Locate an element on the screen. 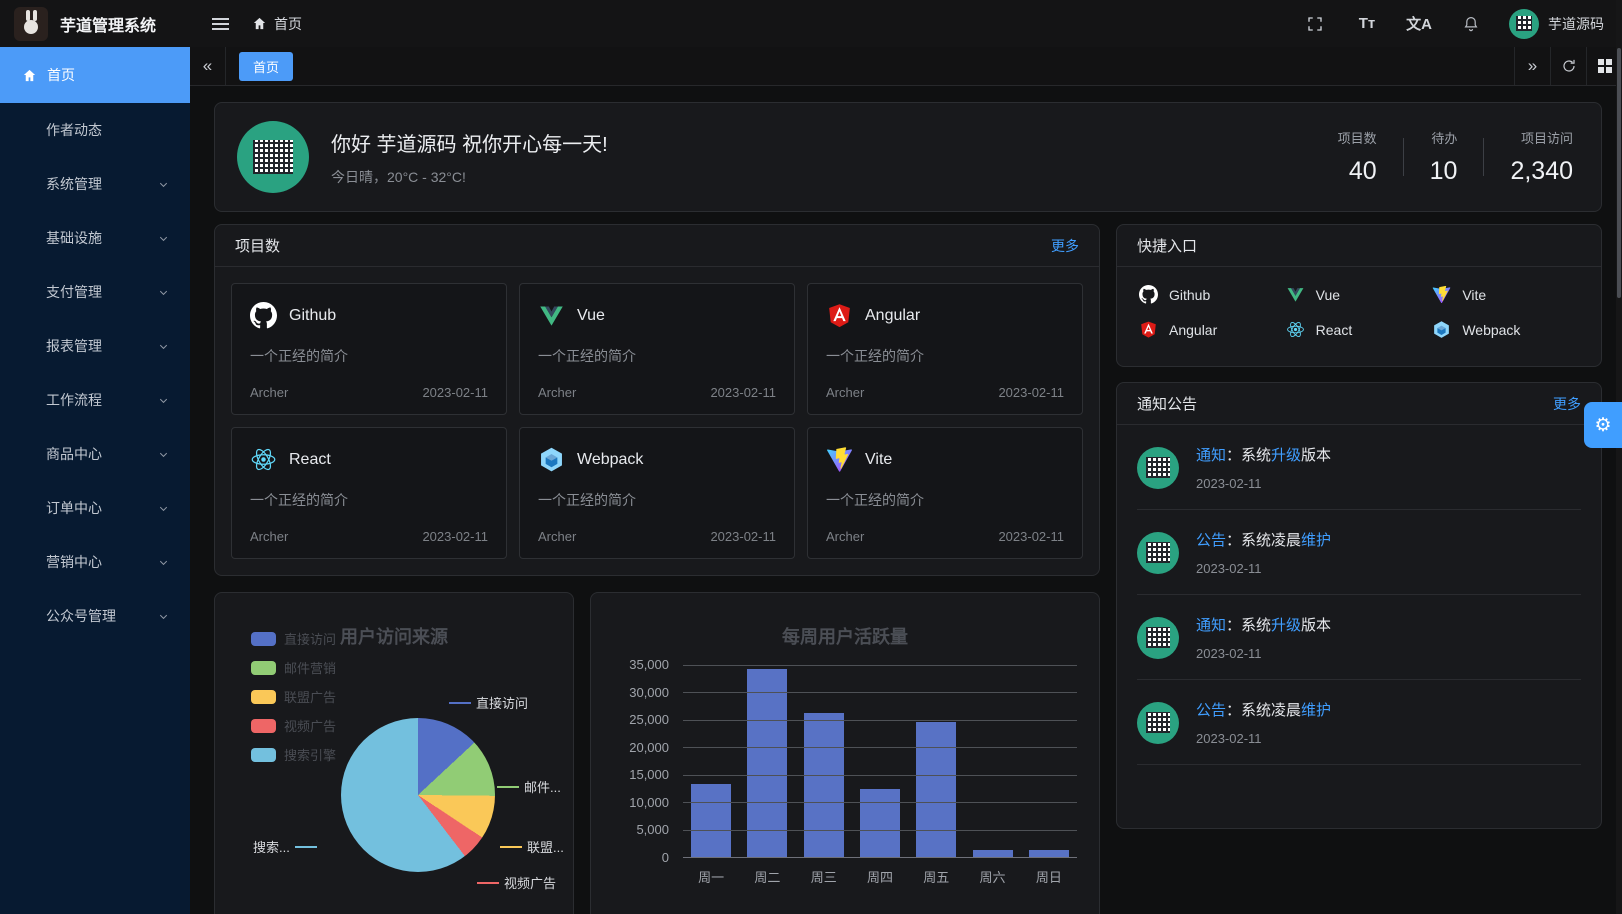 Image resolution: width=1622 pixels, height=914 pixels. stat-divider is located at coordinates (1484, 157).